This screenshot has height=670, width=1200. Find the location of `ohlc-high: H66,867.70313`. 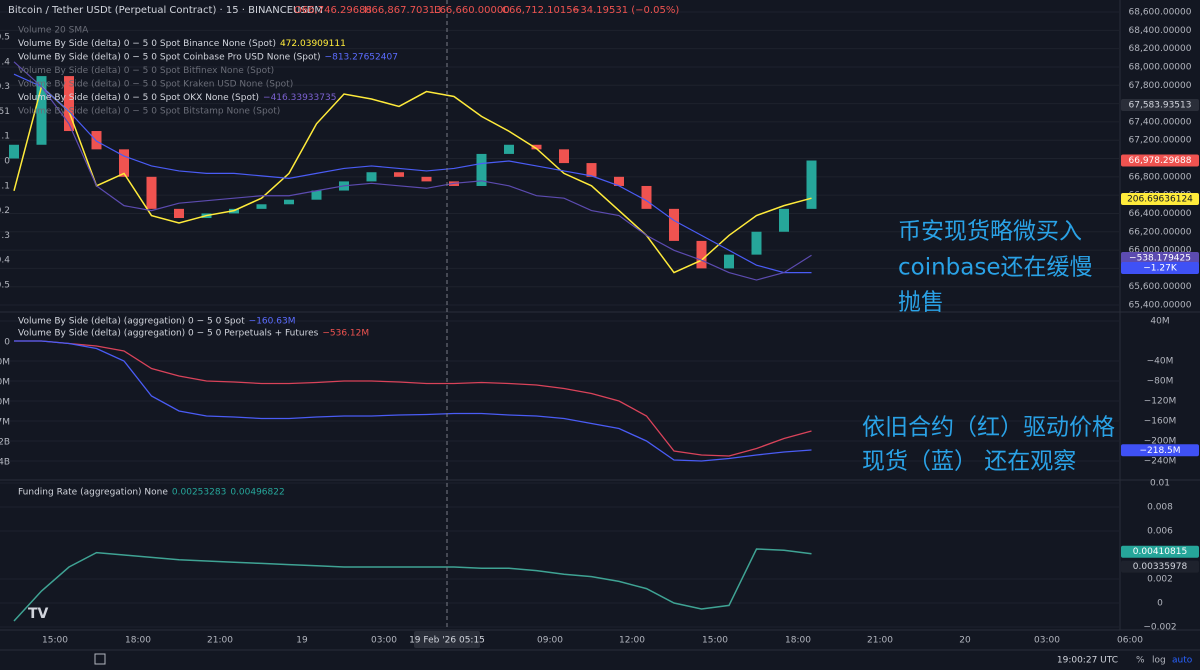

ohlc-high: H66,867.70313 is located at coordinates (403, 10).